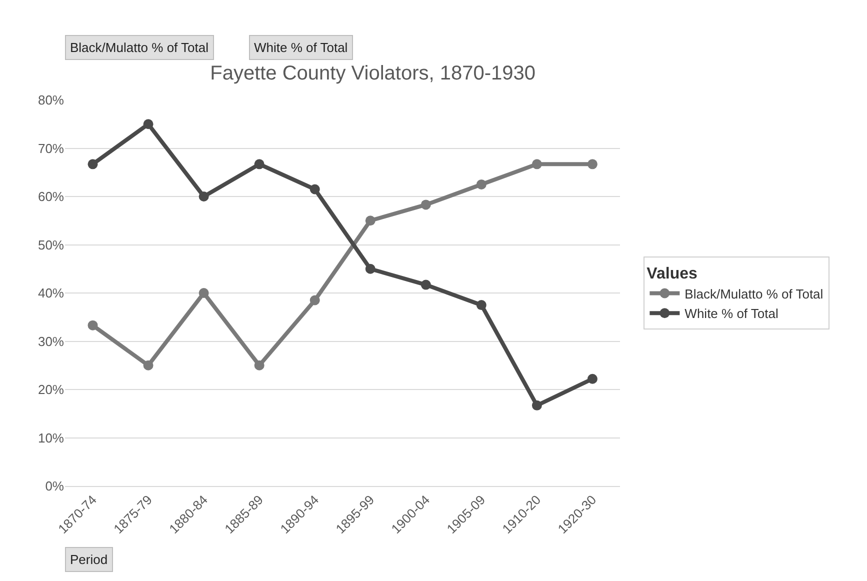  What do you see at coordinates (672, 273) in the screenshot?
I see `legend-title: Values` at bounding box center [672, 273].